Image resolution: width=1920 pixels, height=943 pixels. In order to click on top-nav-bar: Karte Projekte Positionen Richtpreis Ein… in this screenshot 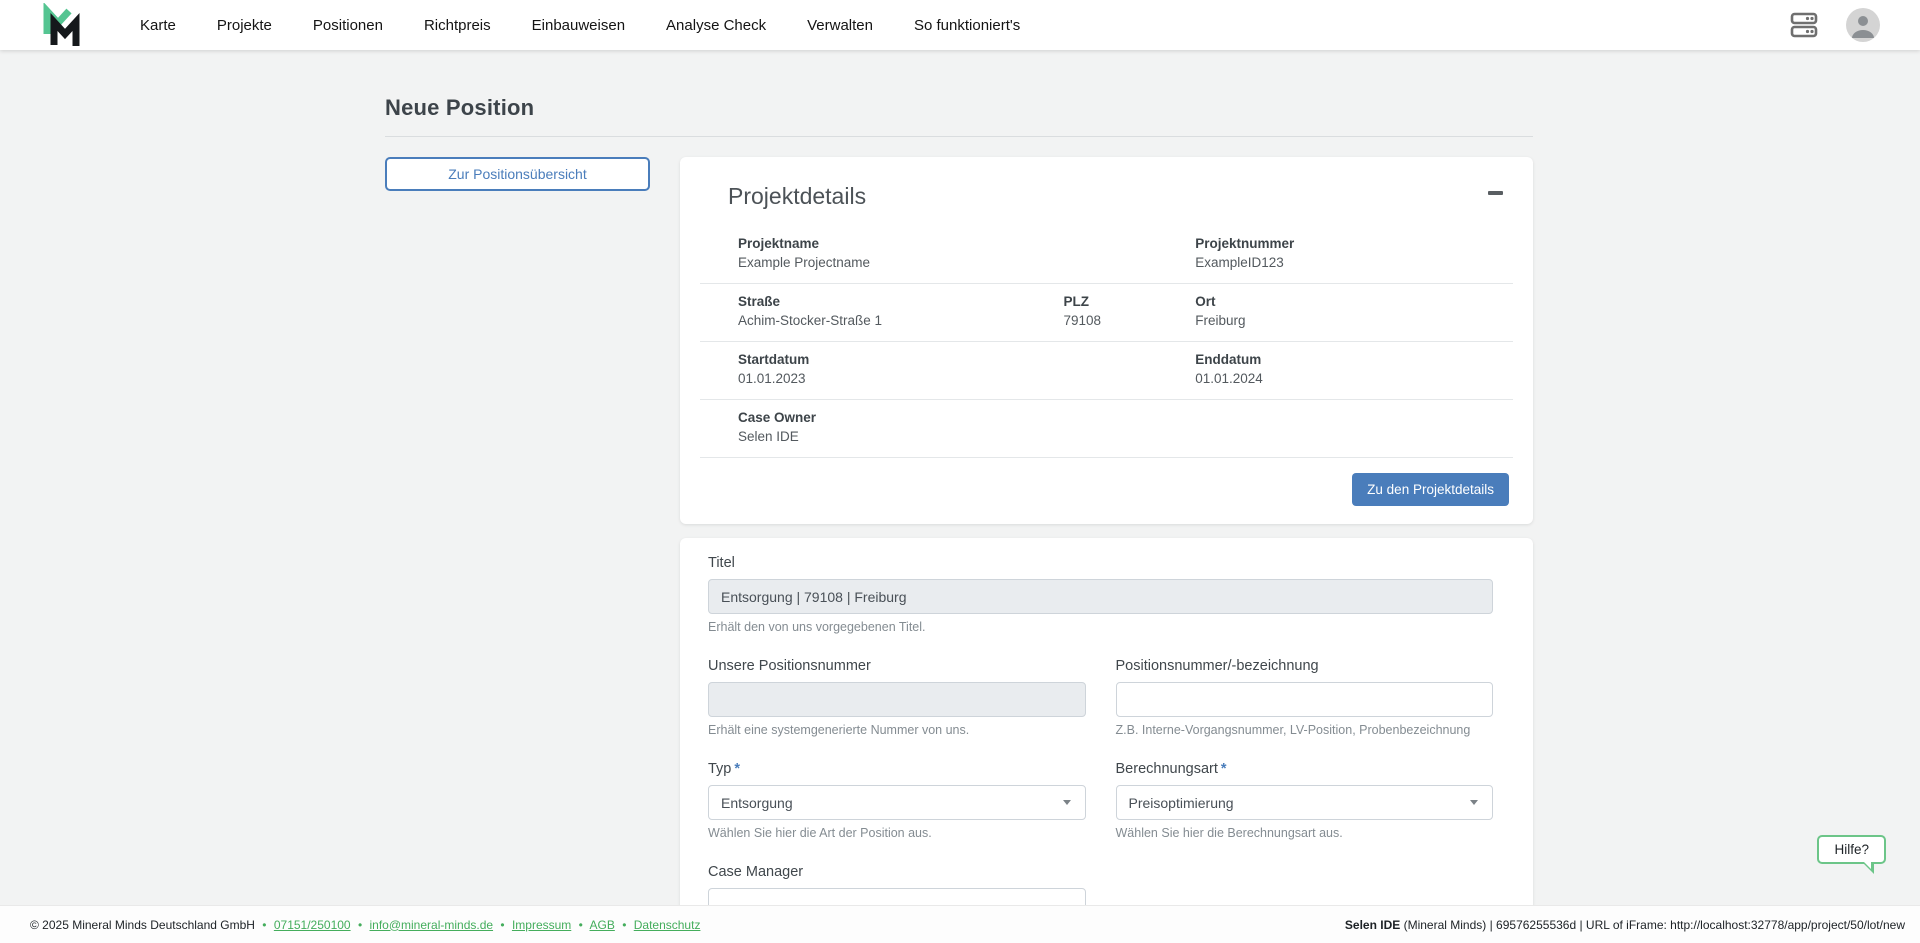, I will do `click(960, 25)`.